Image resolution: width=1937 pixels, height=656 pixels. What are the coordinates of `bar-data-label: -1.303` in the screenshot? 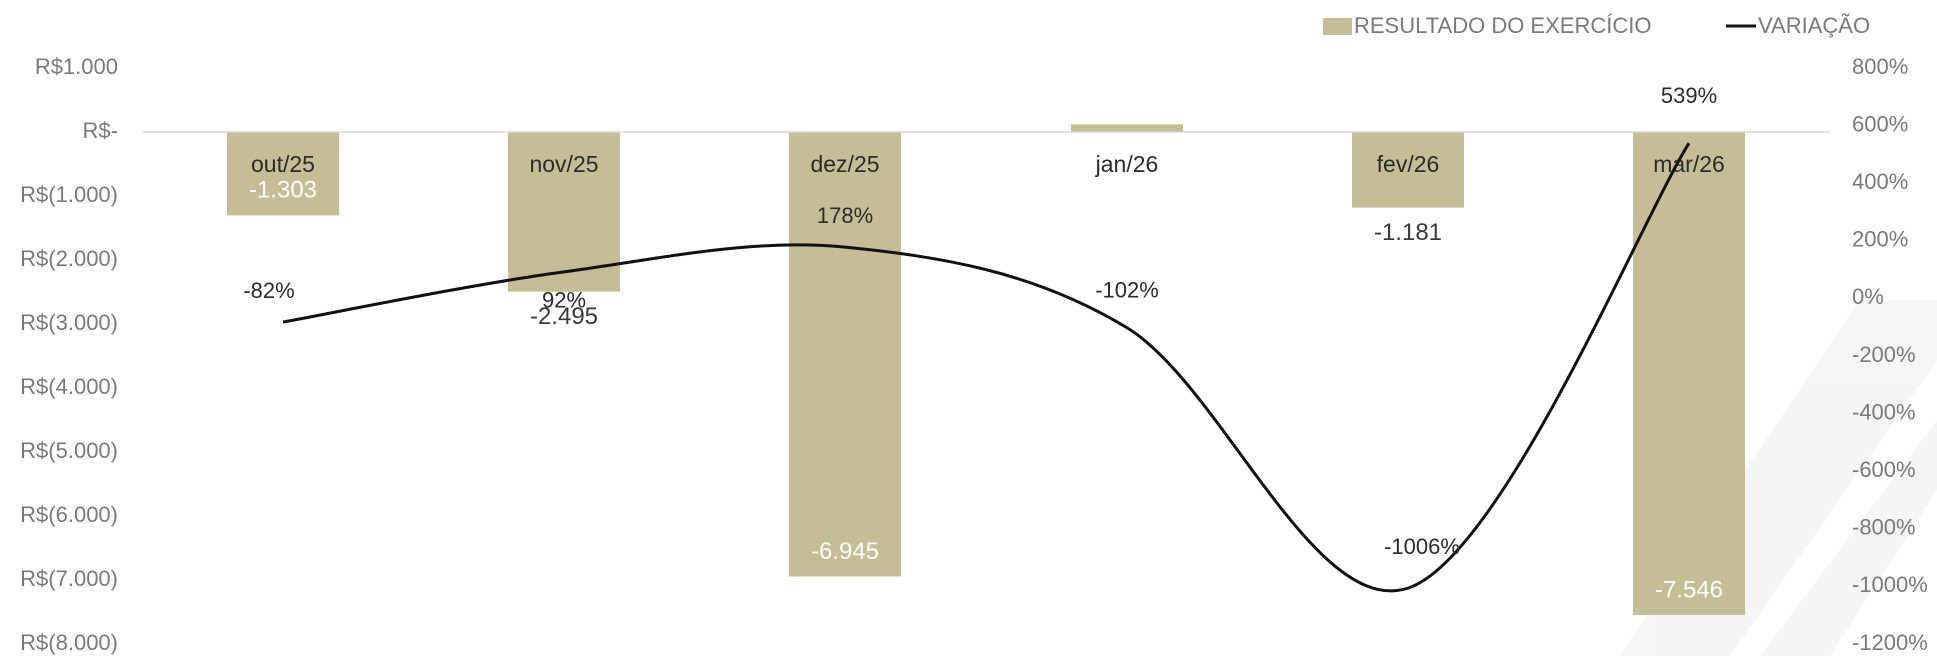 It's located at (283, 190).